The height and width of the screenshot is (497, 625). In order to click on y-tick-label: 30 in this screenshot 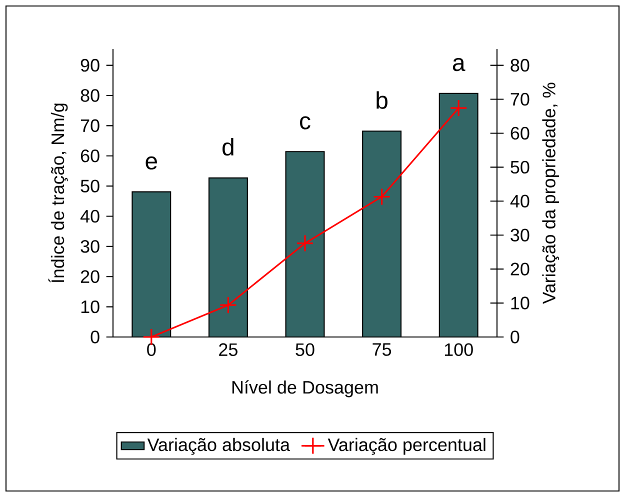, I will do `click(90, 246)`.